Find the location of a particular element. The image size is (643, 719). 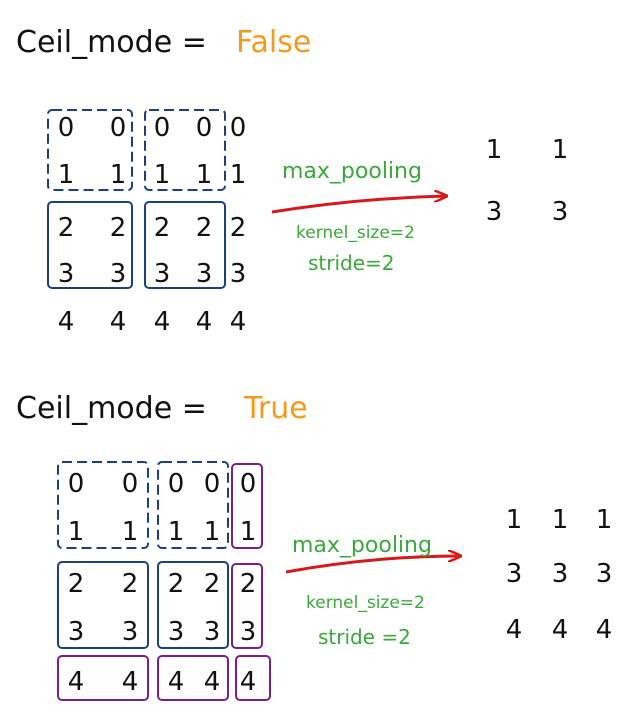

output-grid-false: 1 1 3 3 is located at coordinates (527, 181).